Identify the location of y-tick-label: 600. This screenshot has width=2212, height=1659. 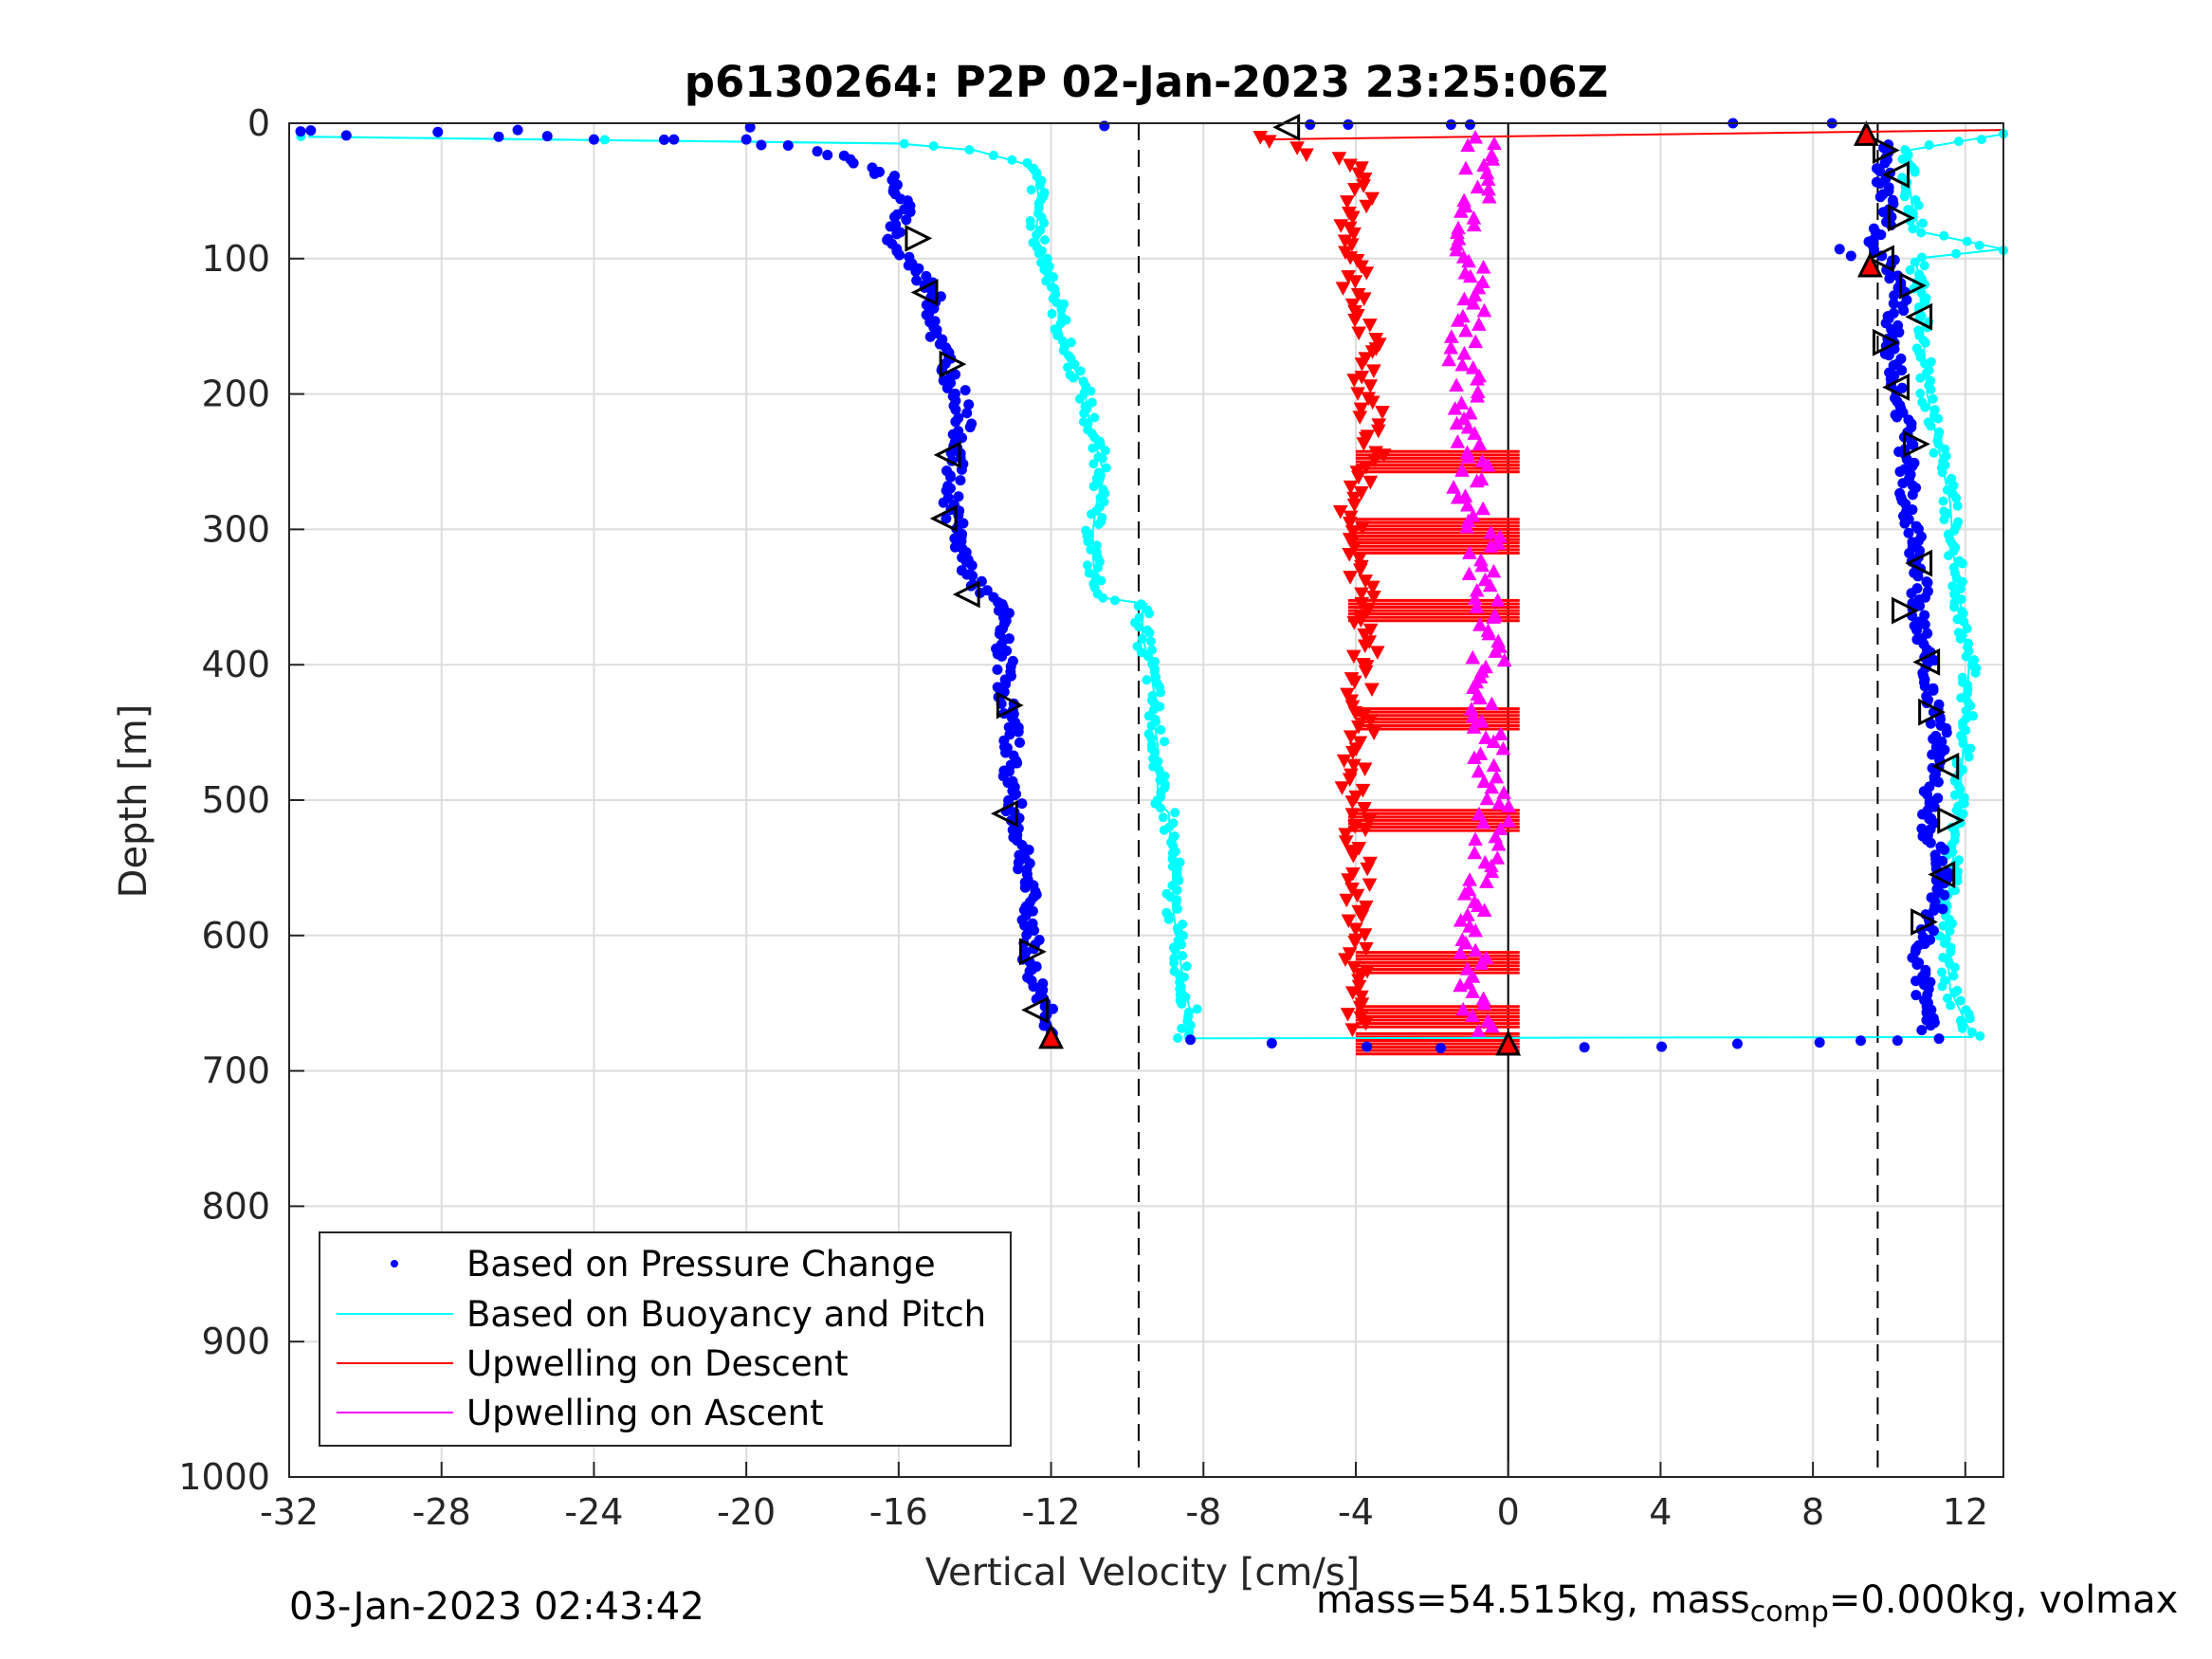
(235, 936).